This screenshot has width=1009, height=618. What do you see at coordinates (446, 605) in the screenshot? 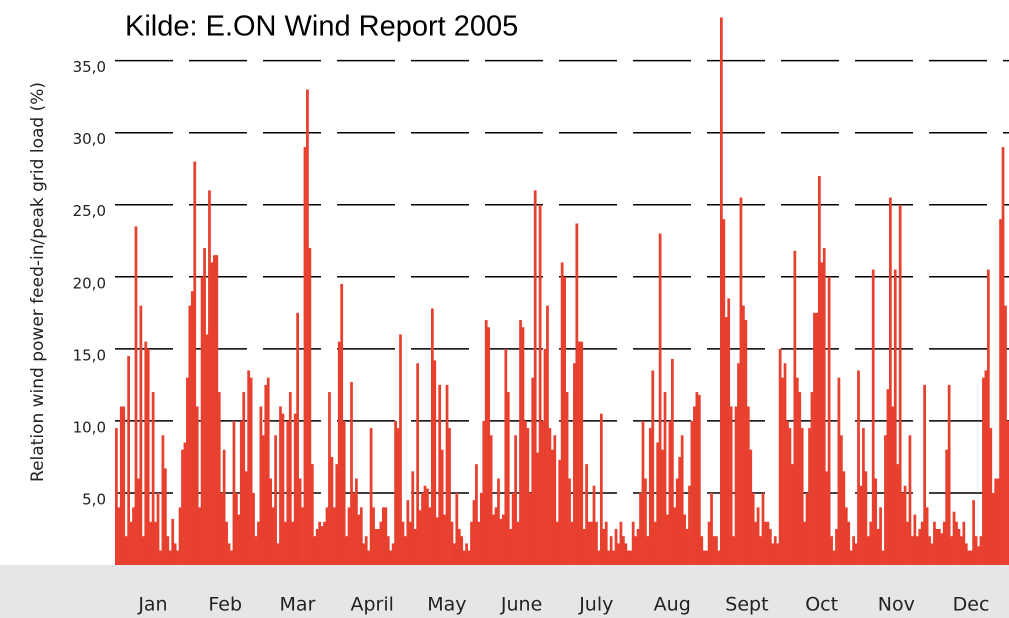
I see `x-tick-label: May` at bounding box center [446, 605].